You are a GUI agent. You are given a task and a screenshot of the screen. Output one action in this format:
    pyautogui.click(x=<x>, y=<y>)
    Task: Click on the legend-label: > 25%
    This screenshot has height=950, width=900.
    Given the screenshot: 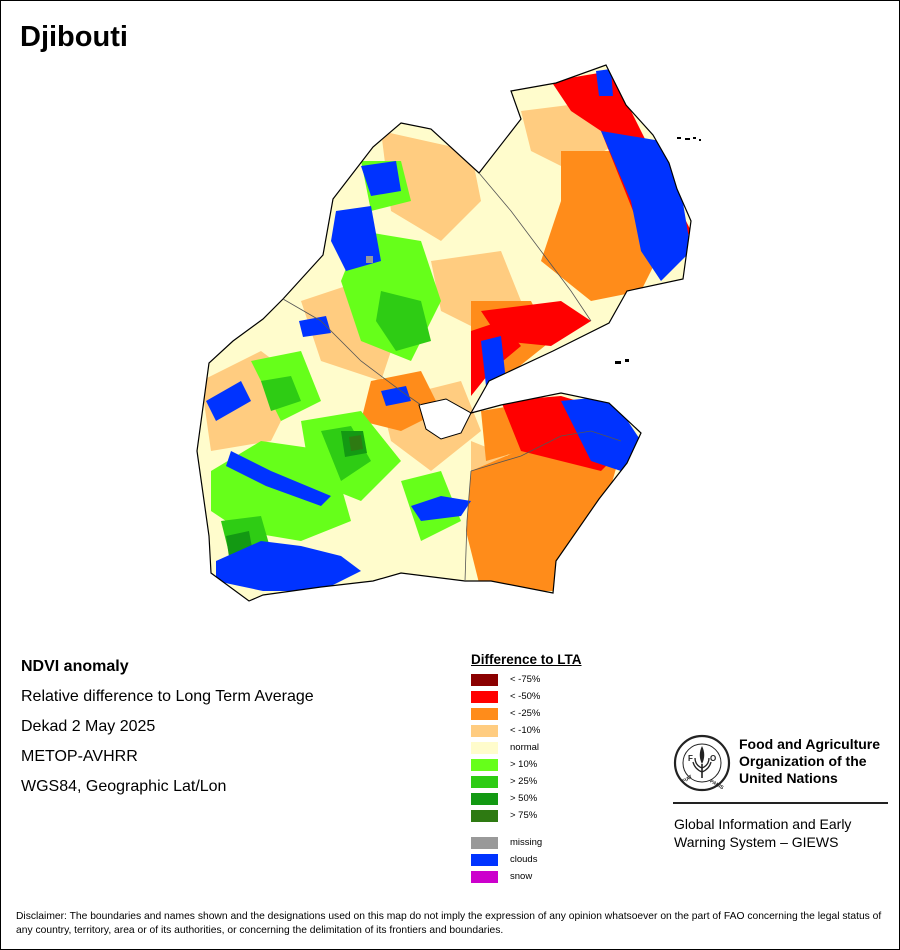 What is the action you would take?
    pyautogui.click(x=524, y=781)
    